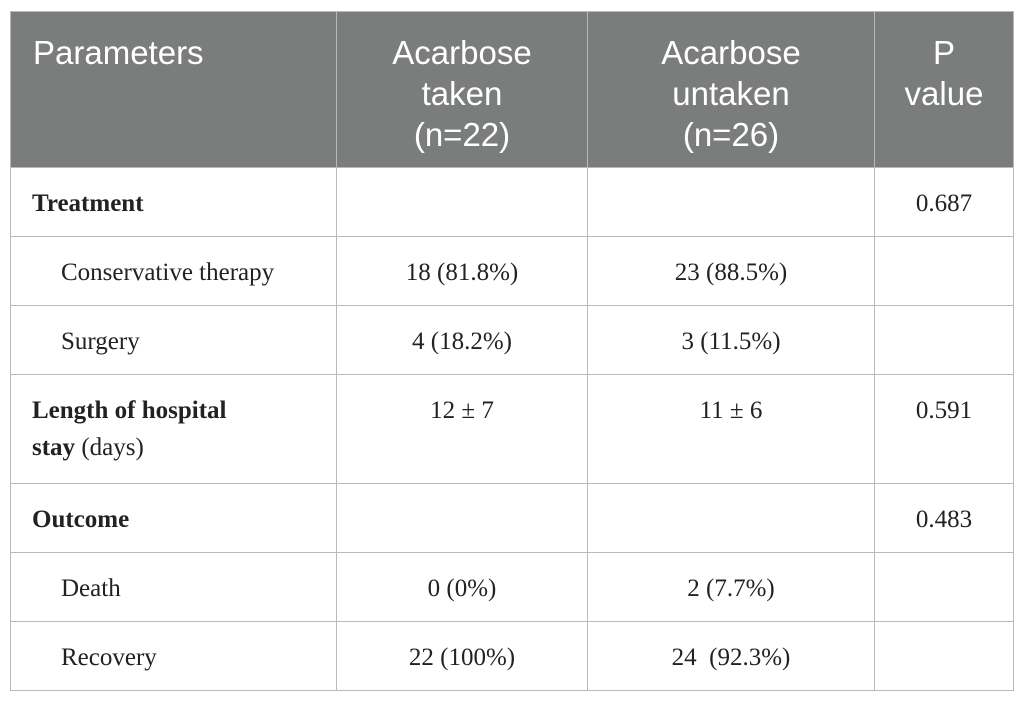  I want to click on table-row-death: Death 0 (0%) 2 (7.7%), so click(512, 587).